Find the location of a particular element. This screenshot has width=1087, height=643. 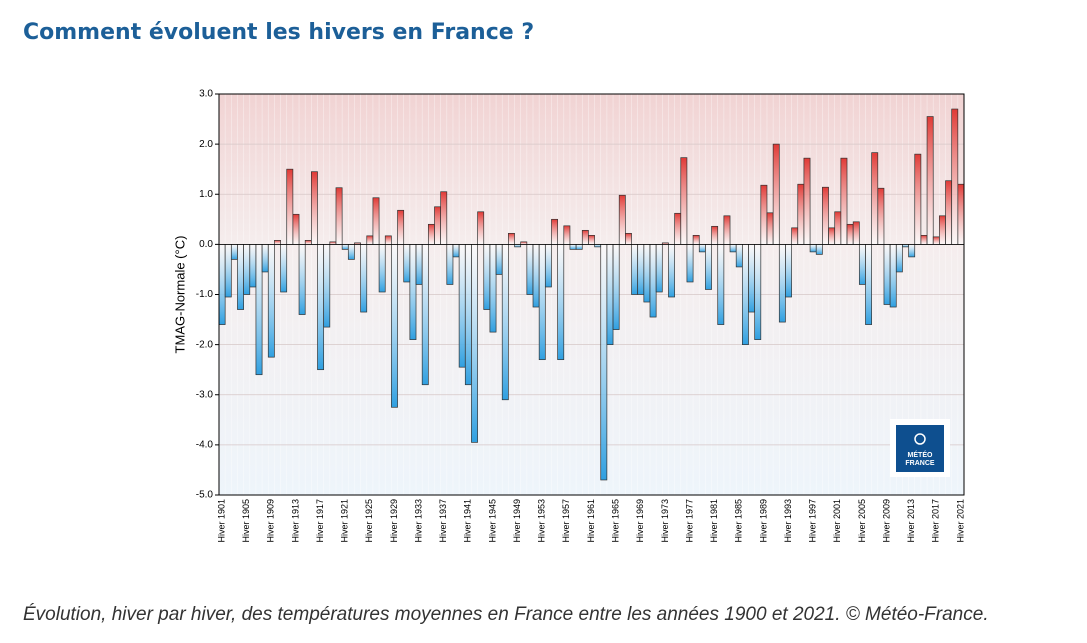

y-tick-label: -3.0 is located at coordinates (205, 394).